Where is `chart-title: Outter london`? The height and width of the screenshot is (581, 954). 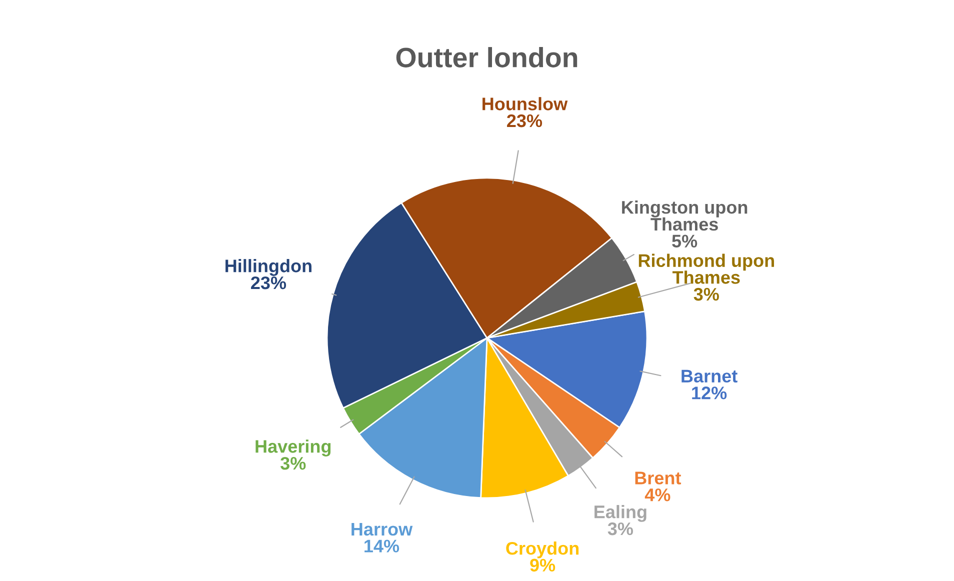 chart-title: Outter london is located at coordinates (487, 57).